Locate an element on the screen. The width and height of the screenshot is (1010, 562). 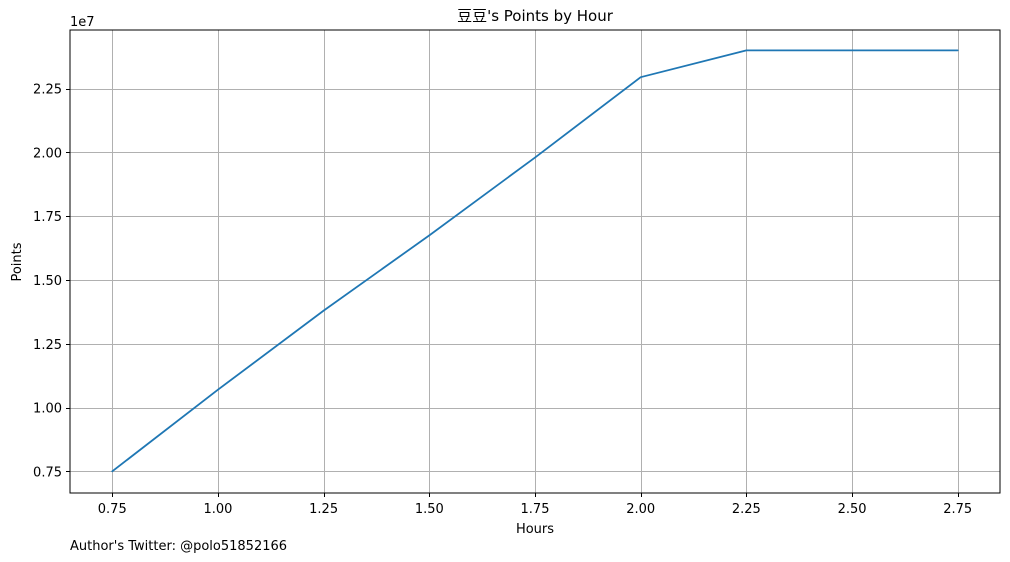
x-tick-label: 0.75 is located at coordinates (112, 509).